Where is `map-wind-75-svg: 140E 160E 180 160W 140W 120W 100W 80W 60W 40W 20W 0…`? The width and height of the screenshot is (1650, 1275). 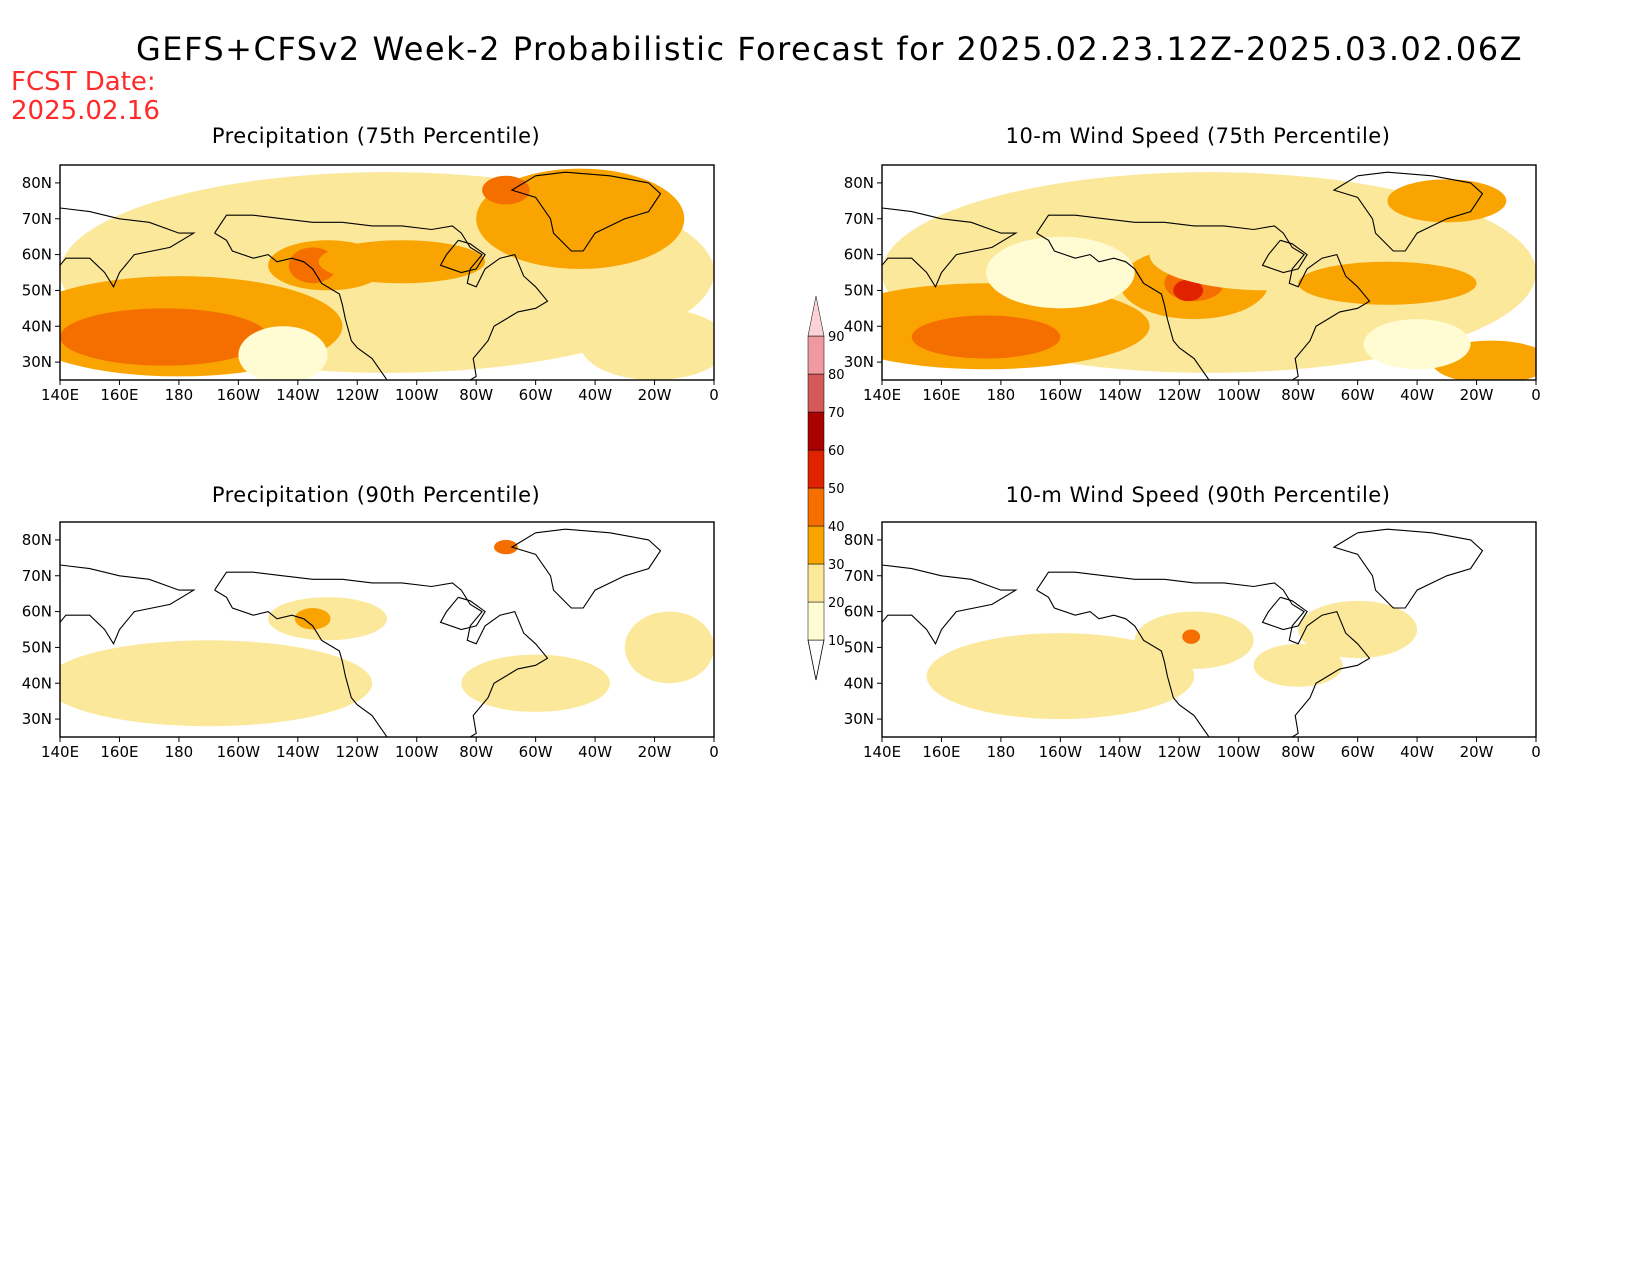 map-wind-75-svg: 140E 160E 180 160W 140W 120W 100W 80W 60W 40W 20W 0… is located at coordinates (1192, 284).